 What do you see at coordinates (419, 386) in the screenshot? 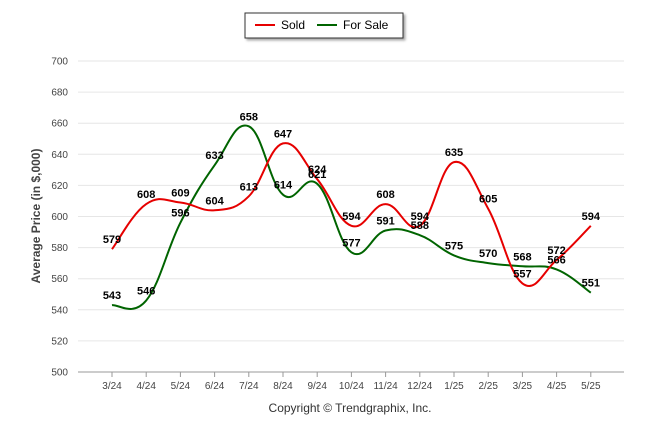
I see `x-tick-label-10: 12/24` at bounding box center [419, 386].